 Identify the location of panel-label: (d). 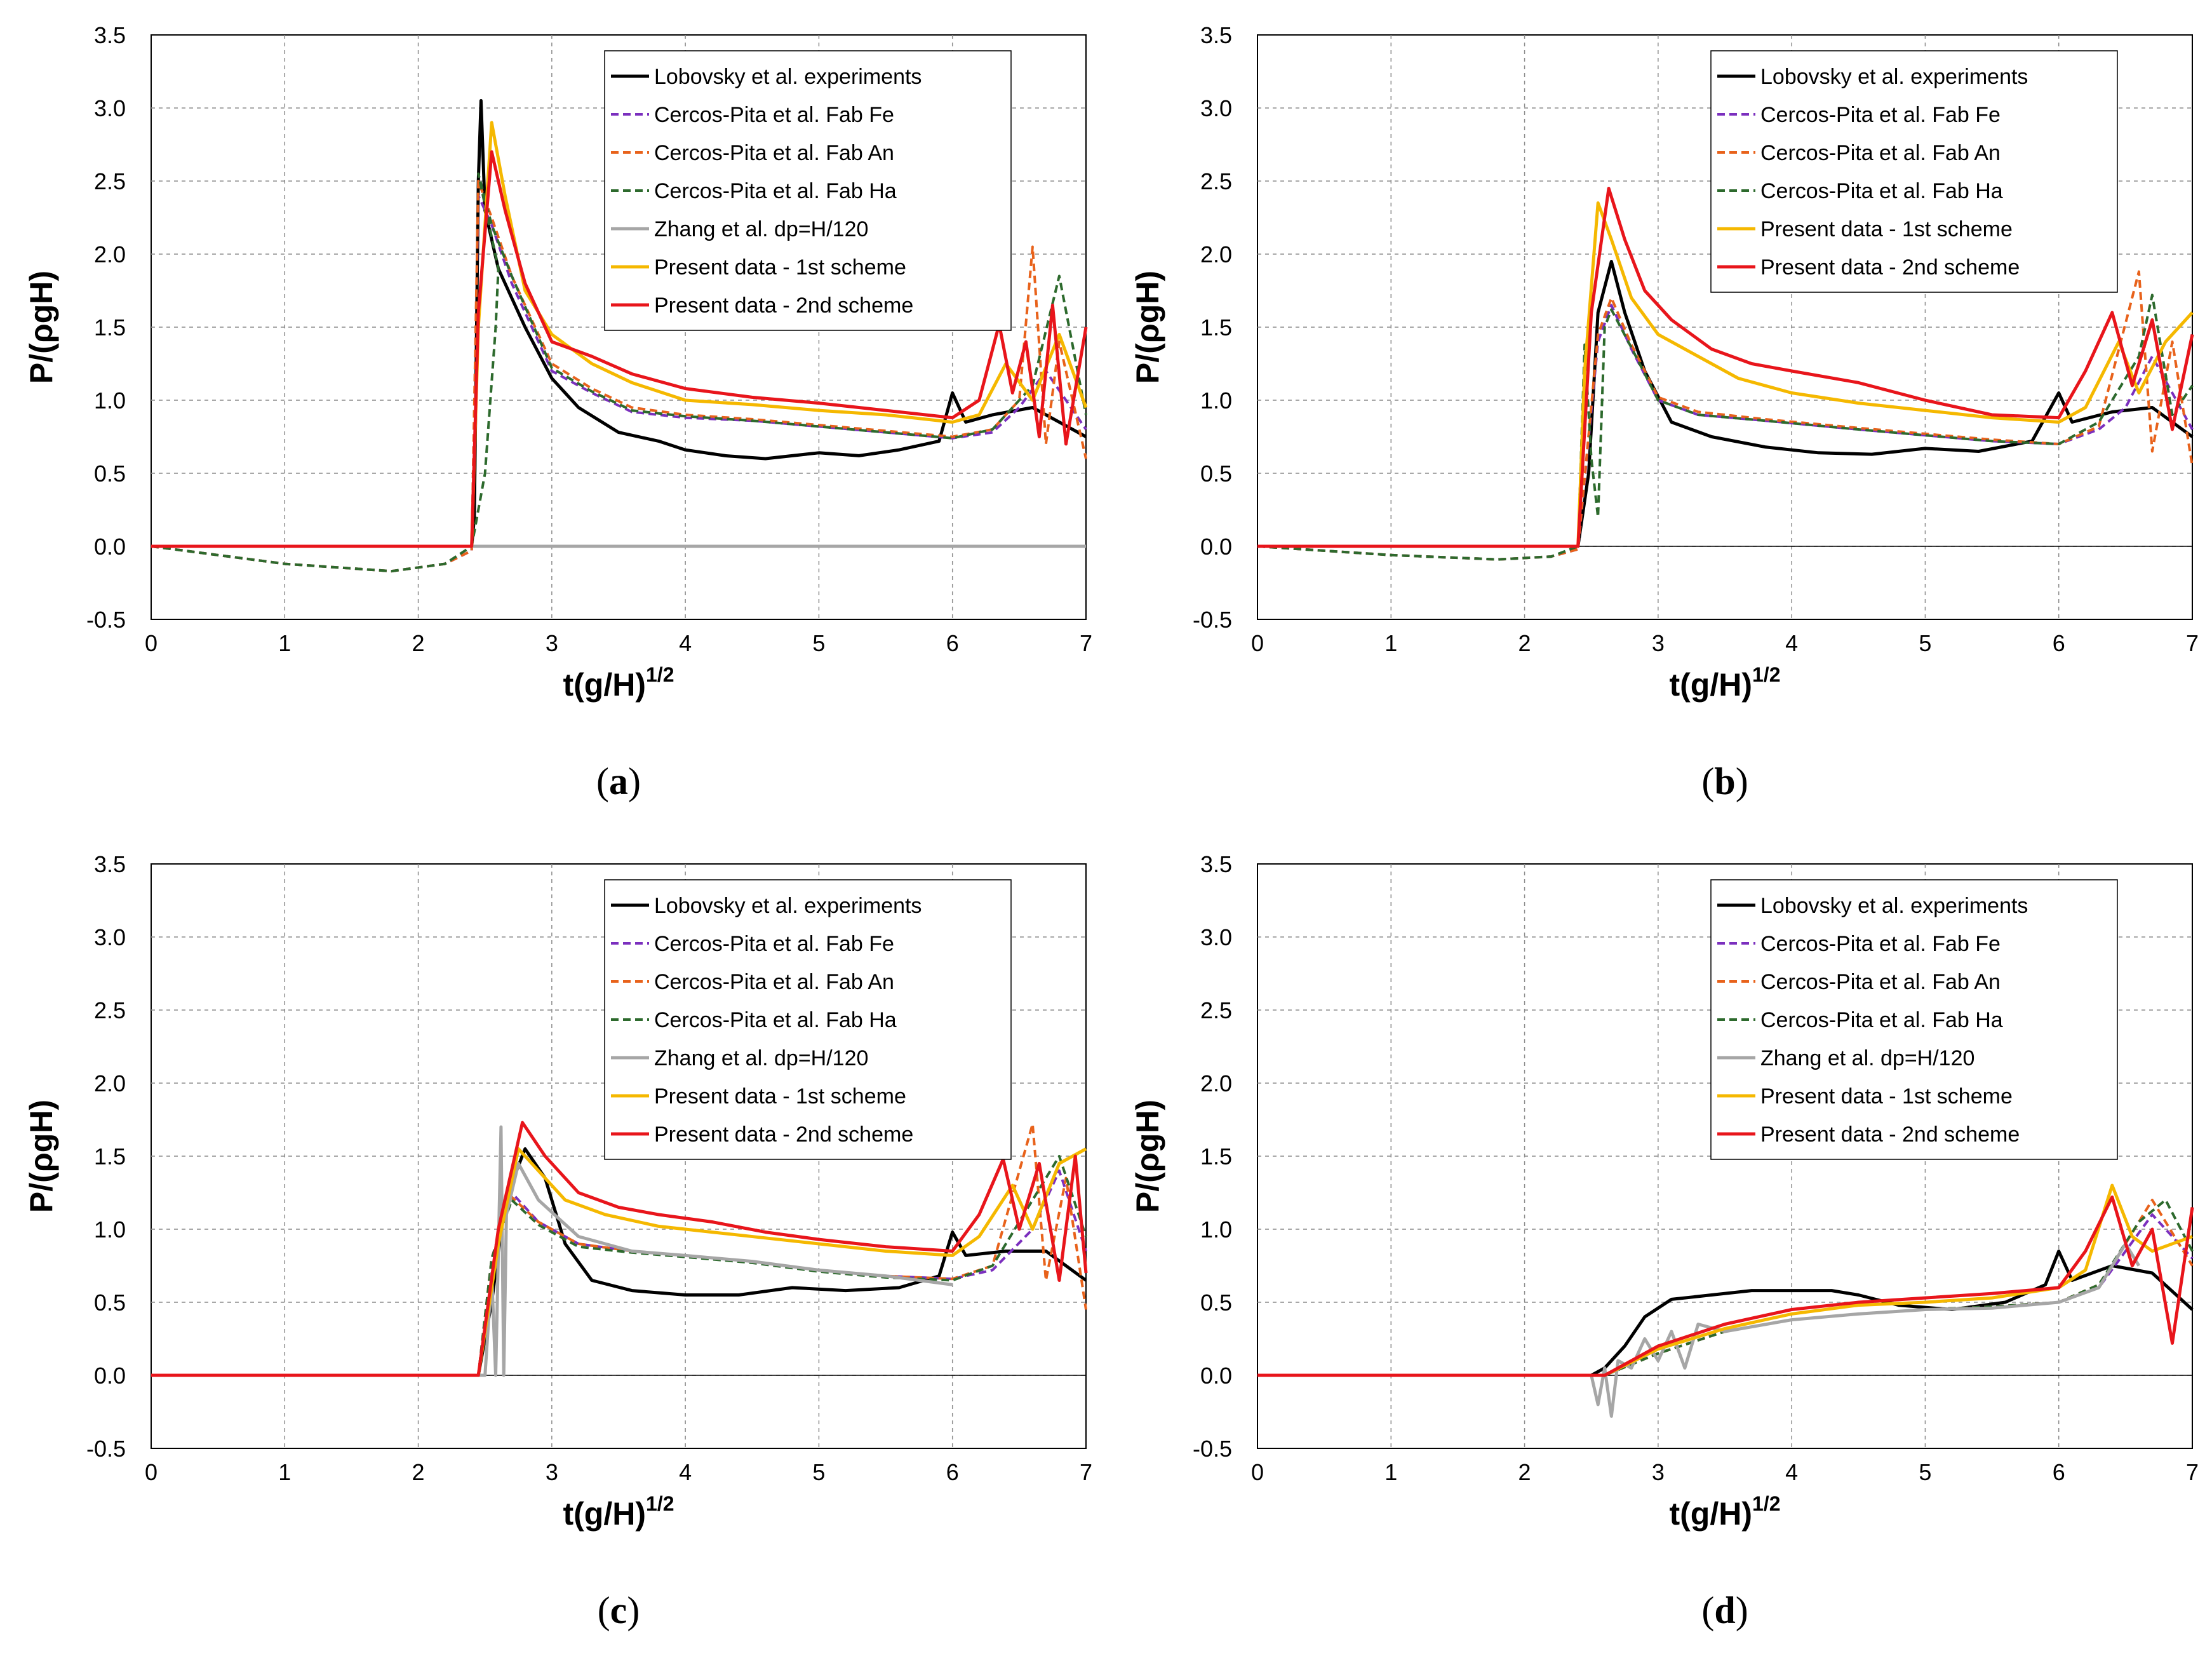
(1724, 1610).